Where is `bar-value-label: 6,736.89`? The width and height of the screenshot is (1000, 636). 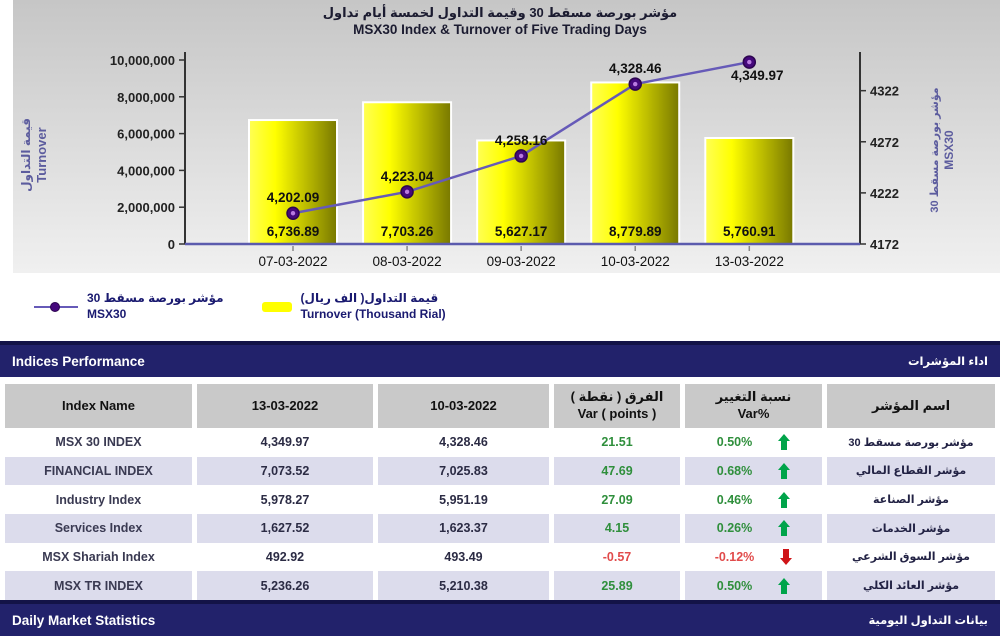
bar-value-label: 6,736.89 is located at coordinates (293, 231).